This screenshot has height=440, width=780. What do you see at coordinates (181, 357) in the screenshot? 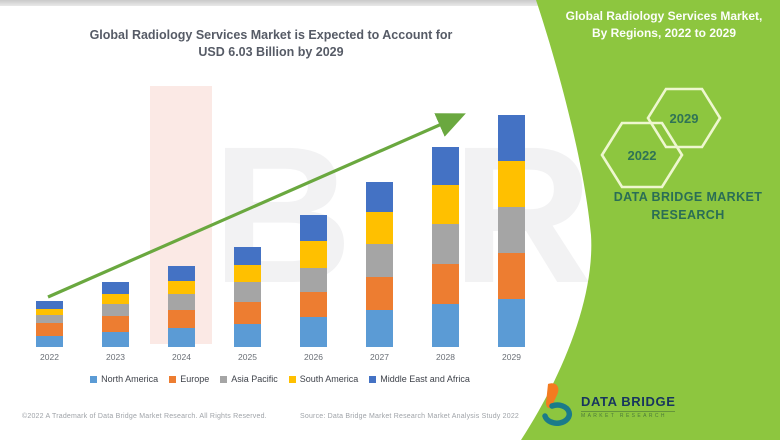
I see `x-axis-label: 2024` at bounding box center [181, 357].